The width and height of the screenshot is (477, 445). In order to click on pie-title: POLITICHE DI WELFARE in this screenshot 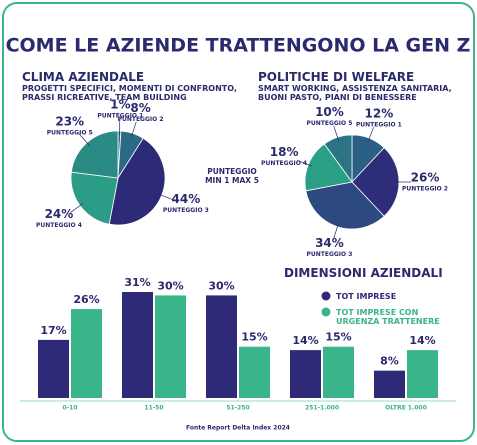, I will do `click(336, 77)`.